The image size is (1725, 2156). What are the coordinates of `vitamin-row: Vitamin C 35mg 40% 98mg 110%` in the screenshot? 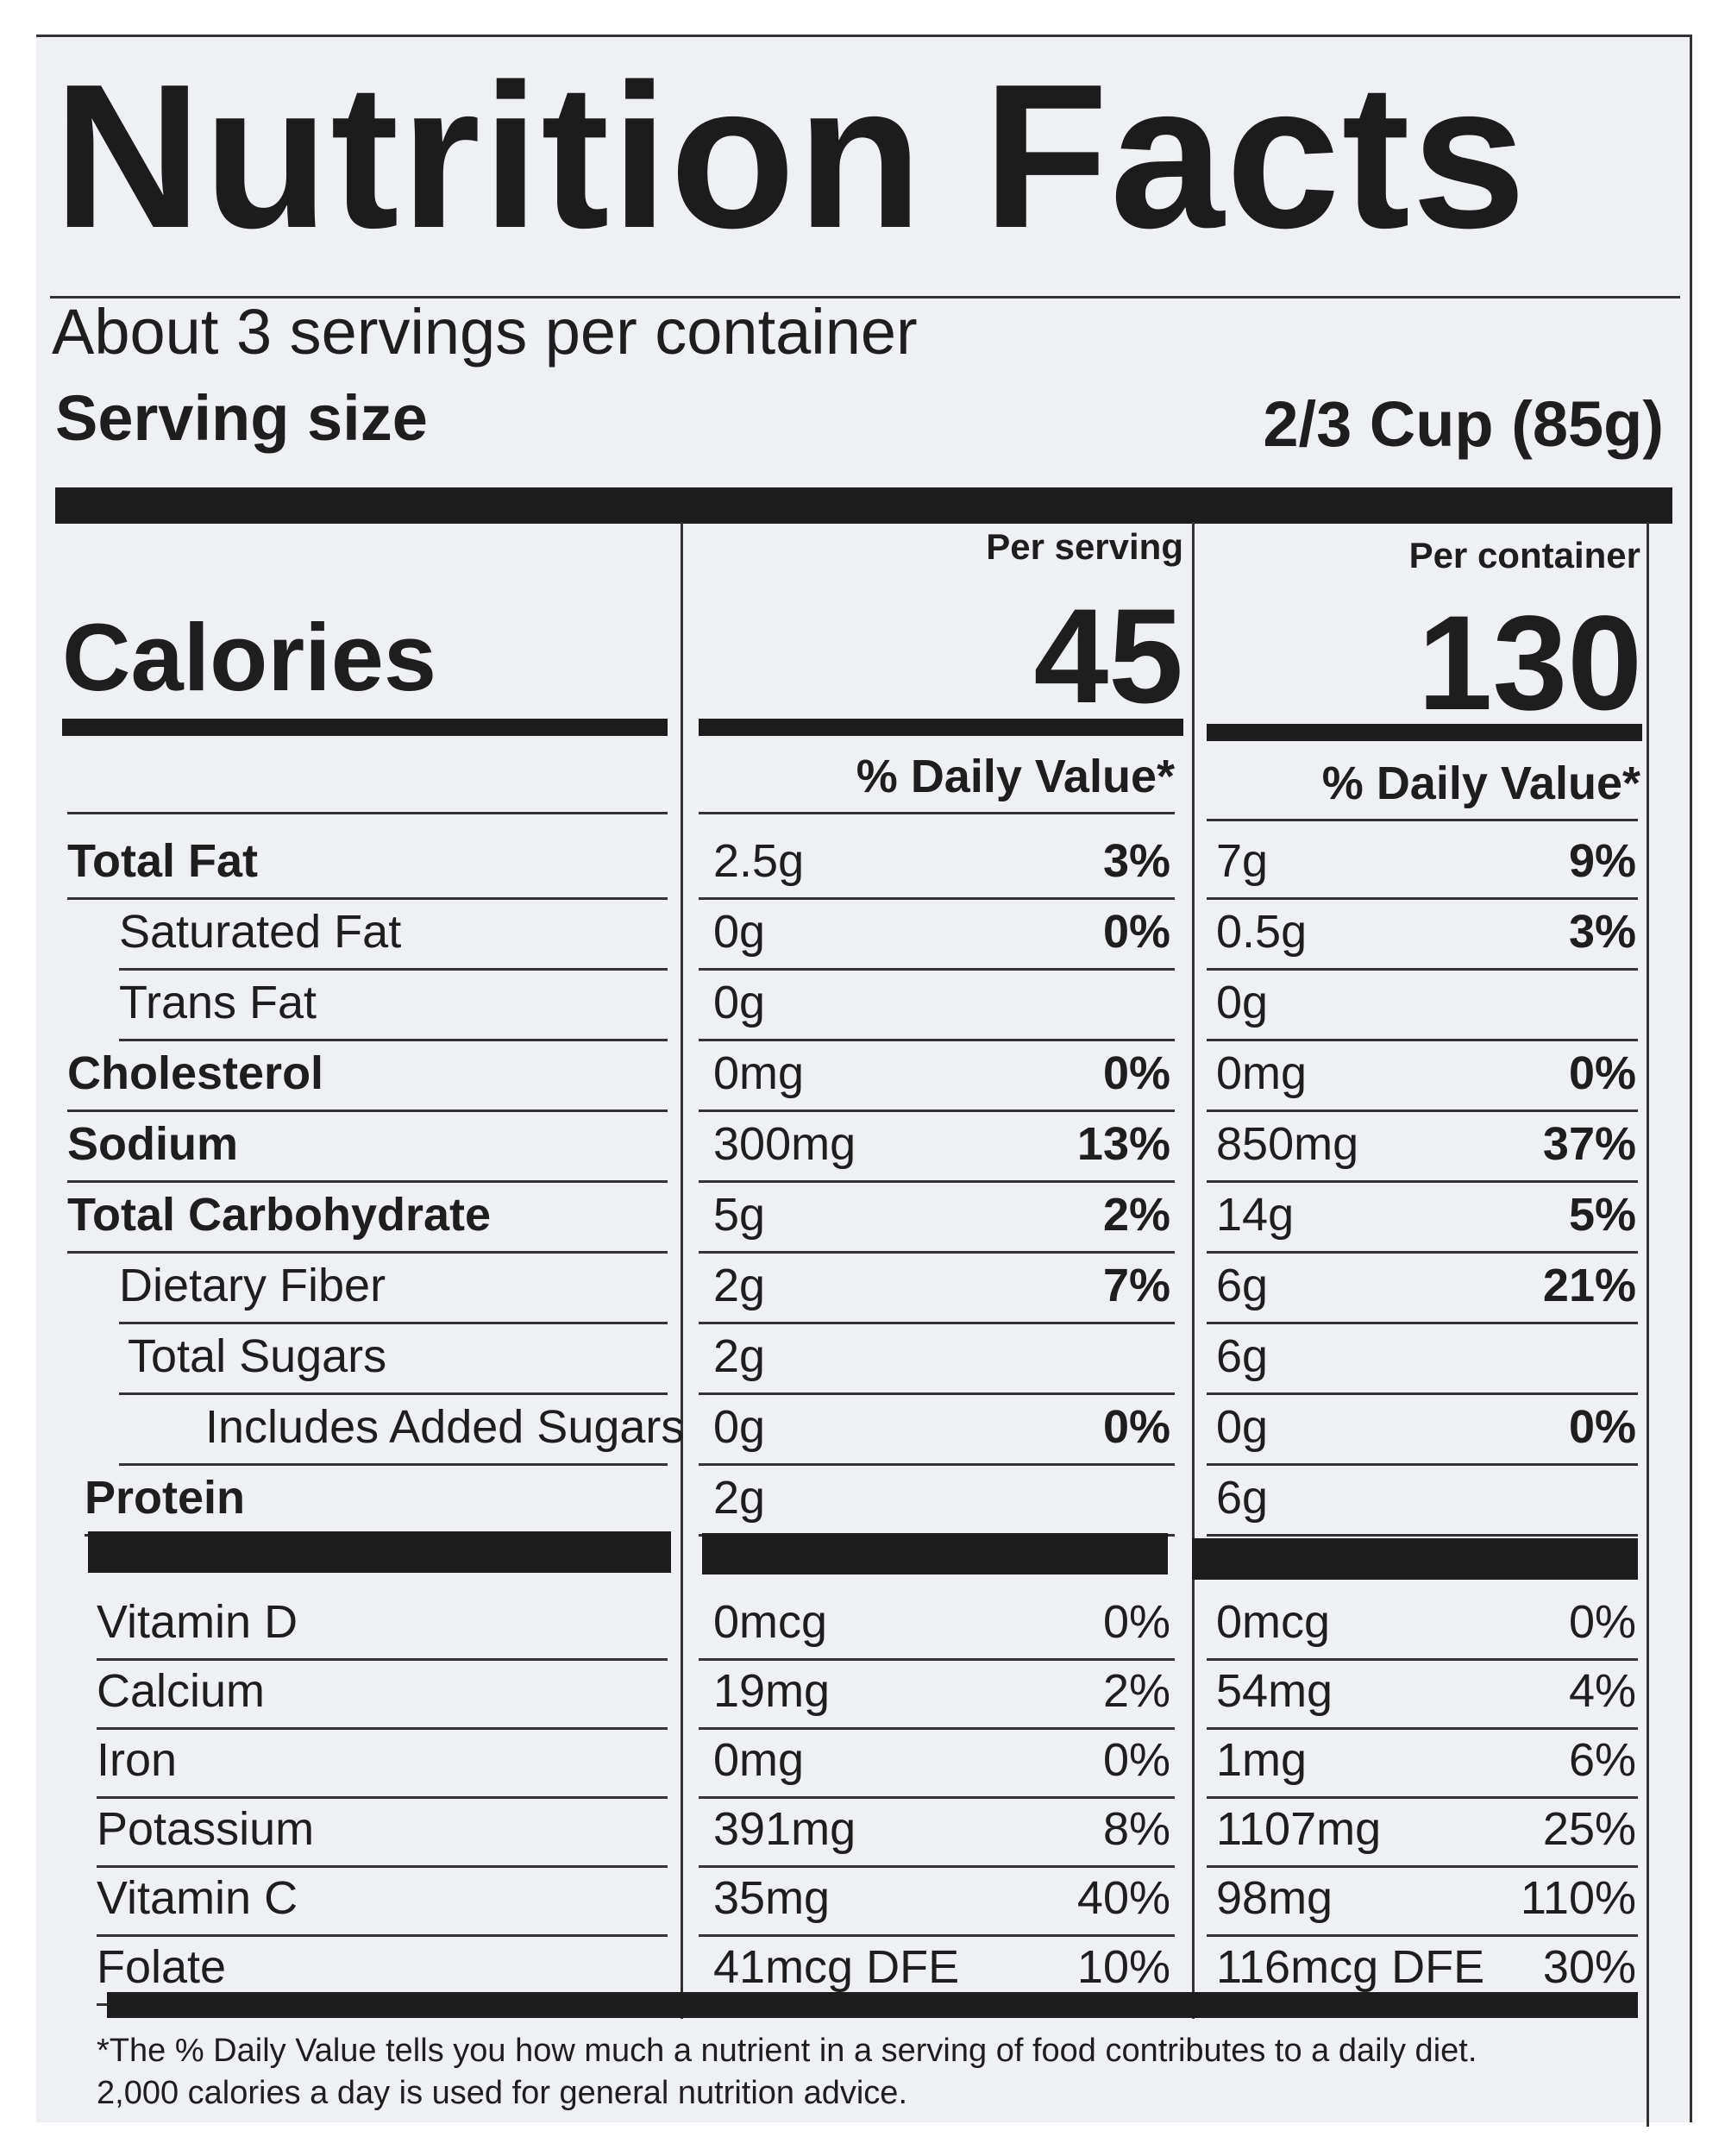 It's located at (847, 1901).